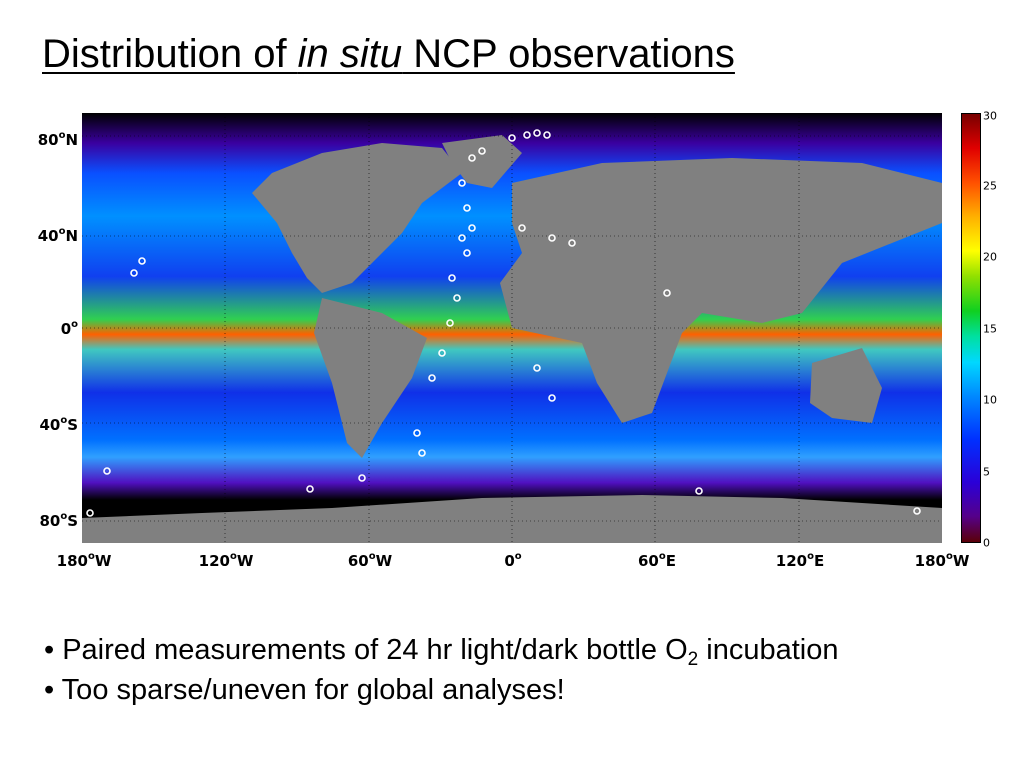 The height and width of the screenshot is (768, 1024). Describe the element at coordinates (986, 543) in the screenshot. I see `colorbar-tick: 0` at that location.